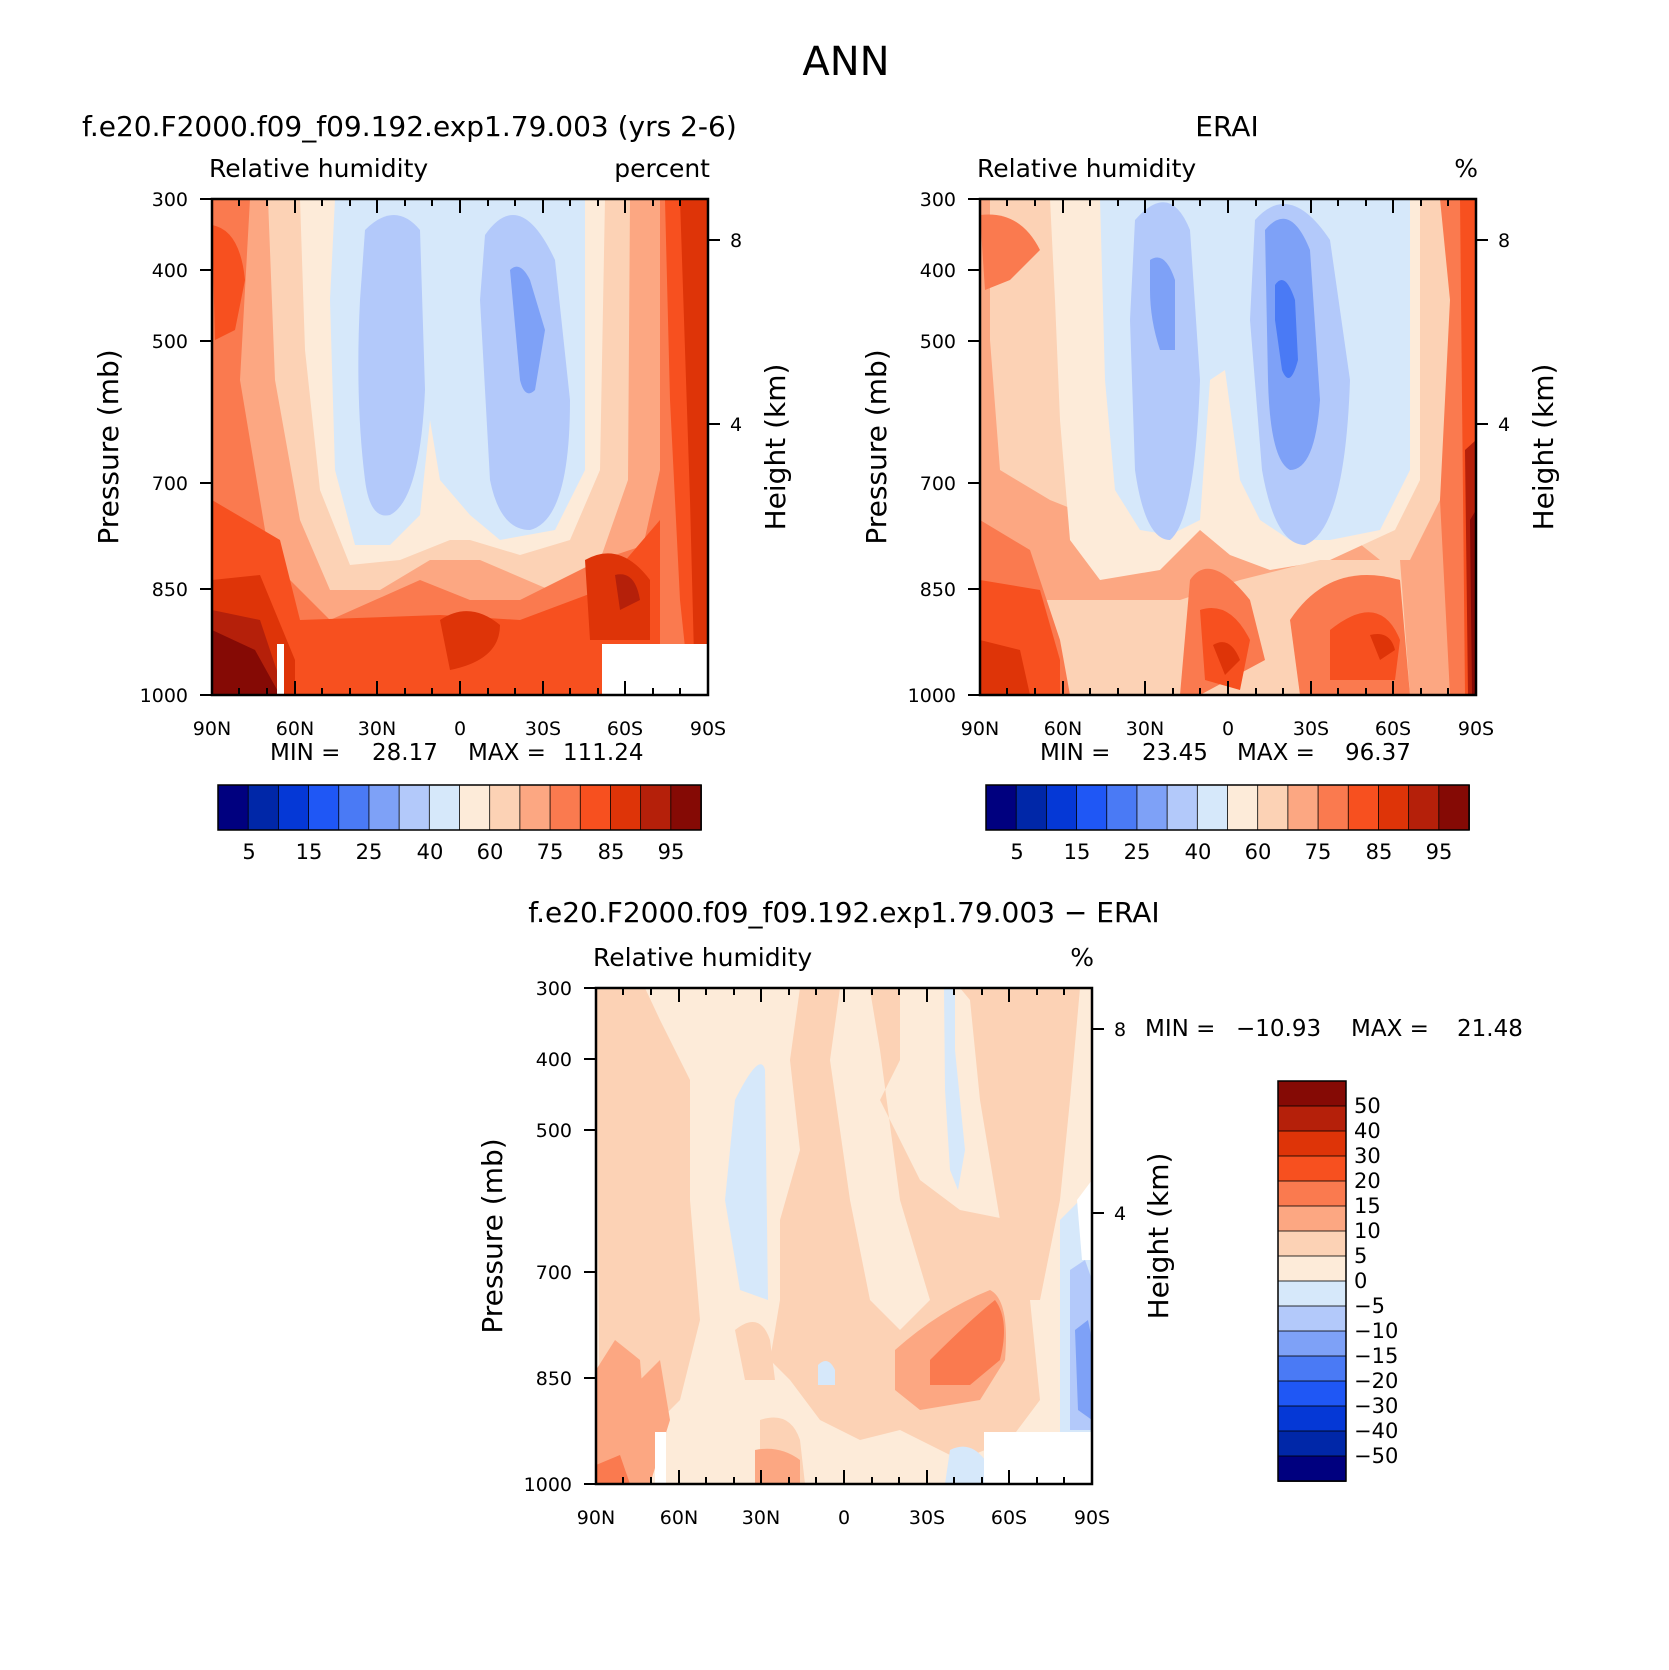  What do you see at coordinates (1504, 425) in the screenshot?
I see `y-right-tick-label: 4` at bounding box center [1504, 425].